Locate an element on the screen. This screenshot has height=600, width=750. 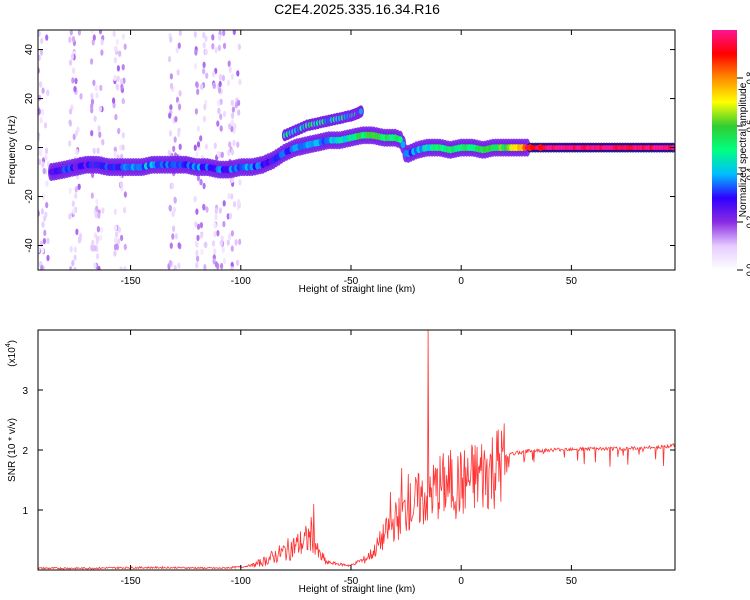
snr-unit-suffix: ) is located at coordinates (12, 341).